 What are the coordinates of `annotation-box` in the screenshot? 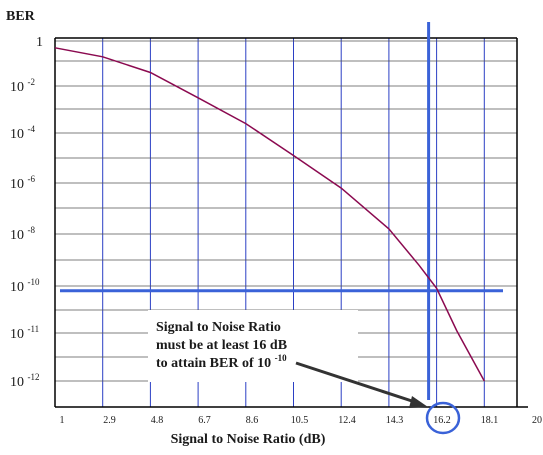 It's located at (253, 346).